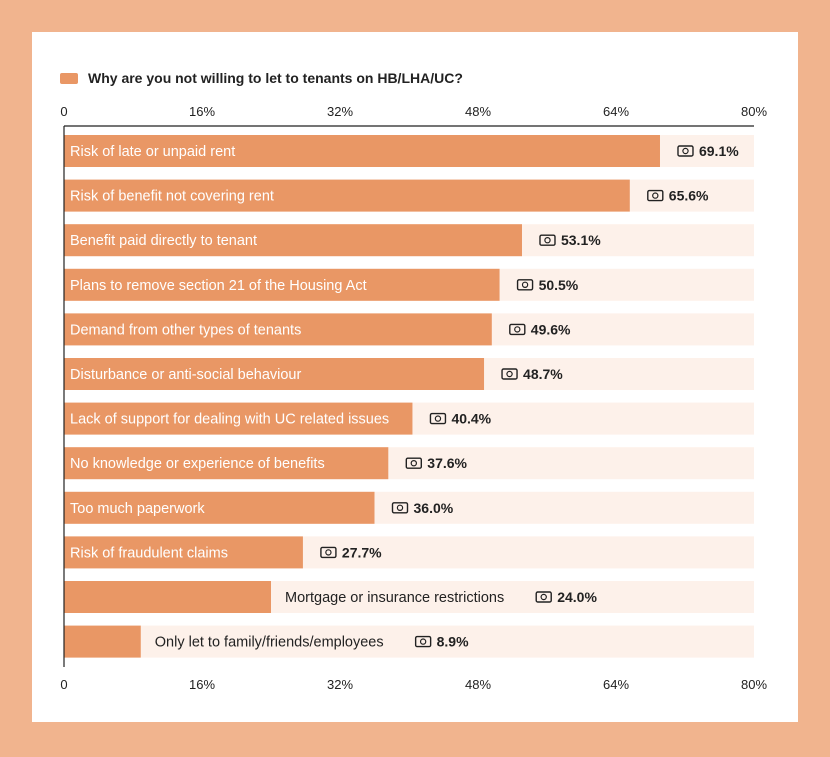 This screenshot has width=830, height=757. What do you see at coordinates (149, 553) in the screenshot?
I see `category-label: Risk of fraudulent claims` at bounding box center [149, 553].